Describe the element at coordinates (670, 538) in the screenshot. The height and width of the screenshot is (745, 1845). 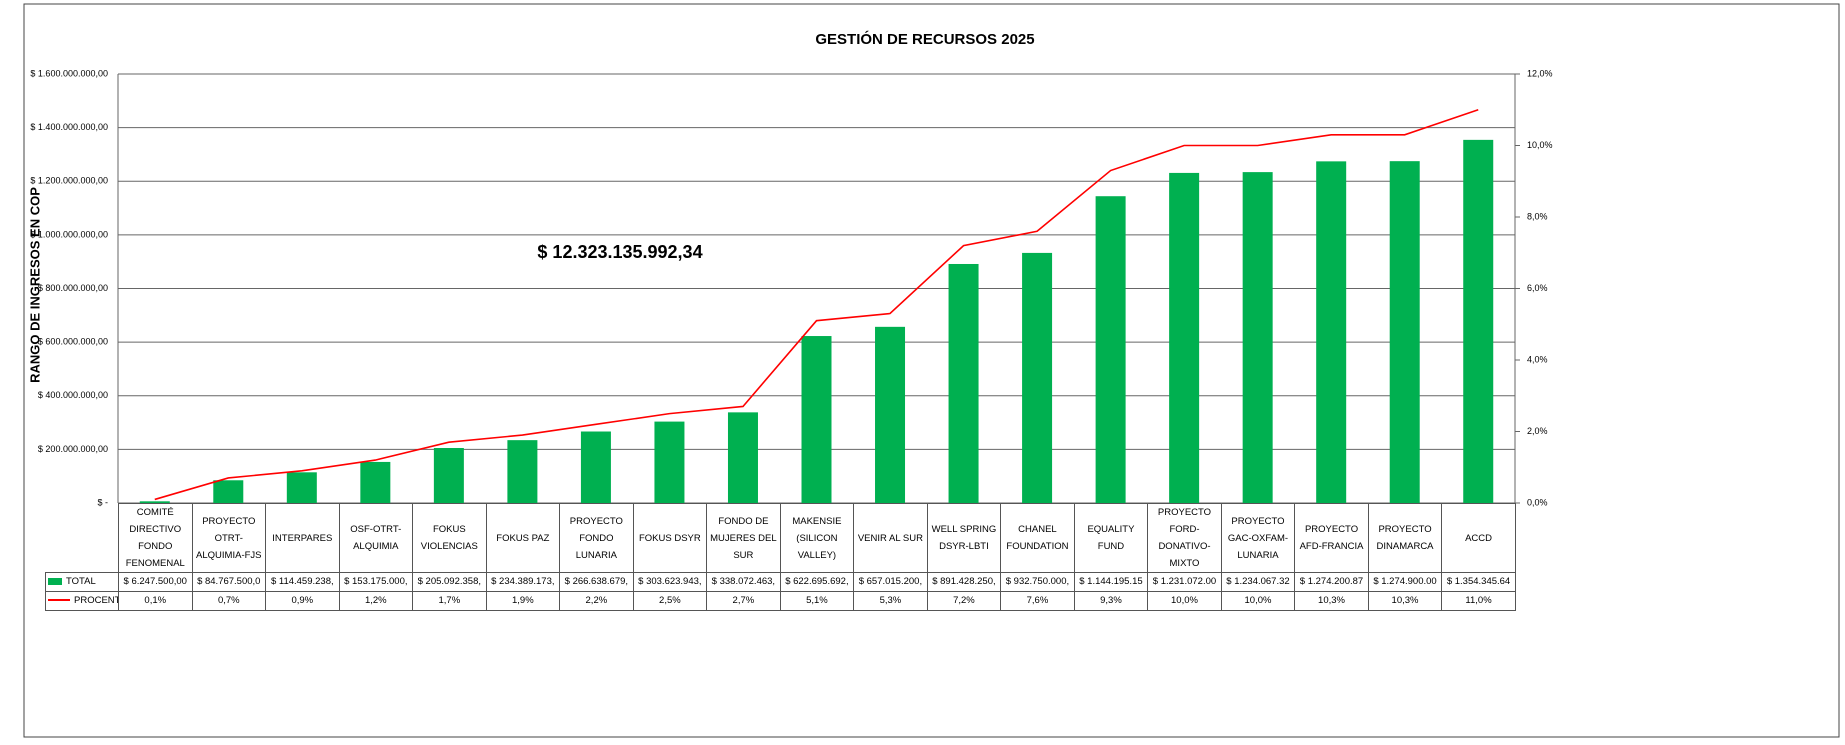
I see `category-label: FOKUS DSYR` at that location.